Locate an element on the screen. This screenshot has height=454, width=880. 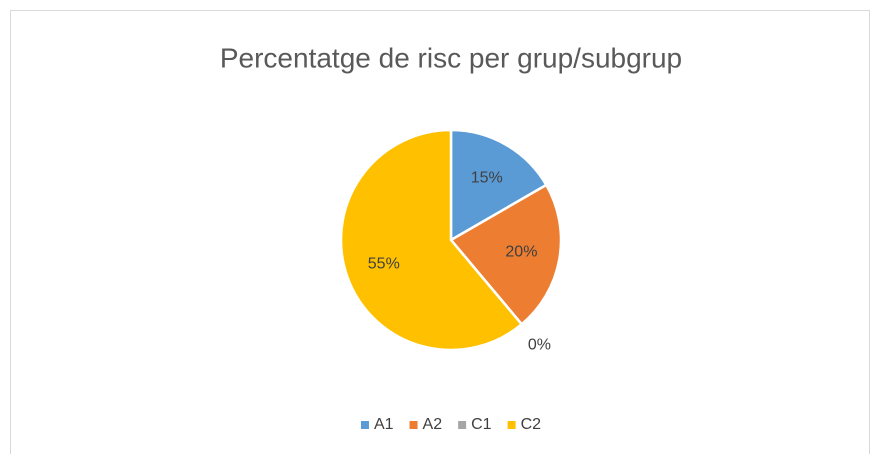
legend-label: C1 is located at coordinates (481, 424).